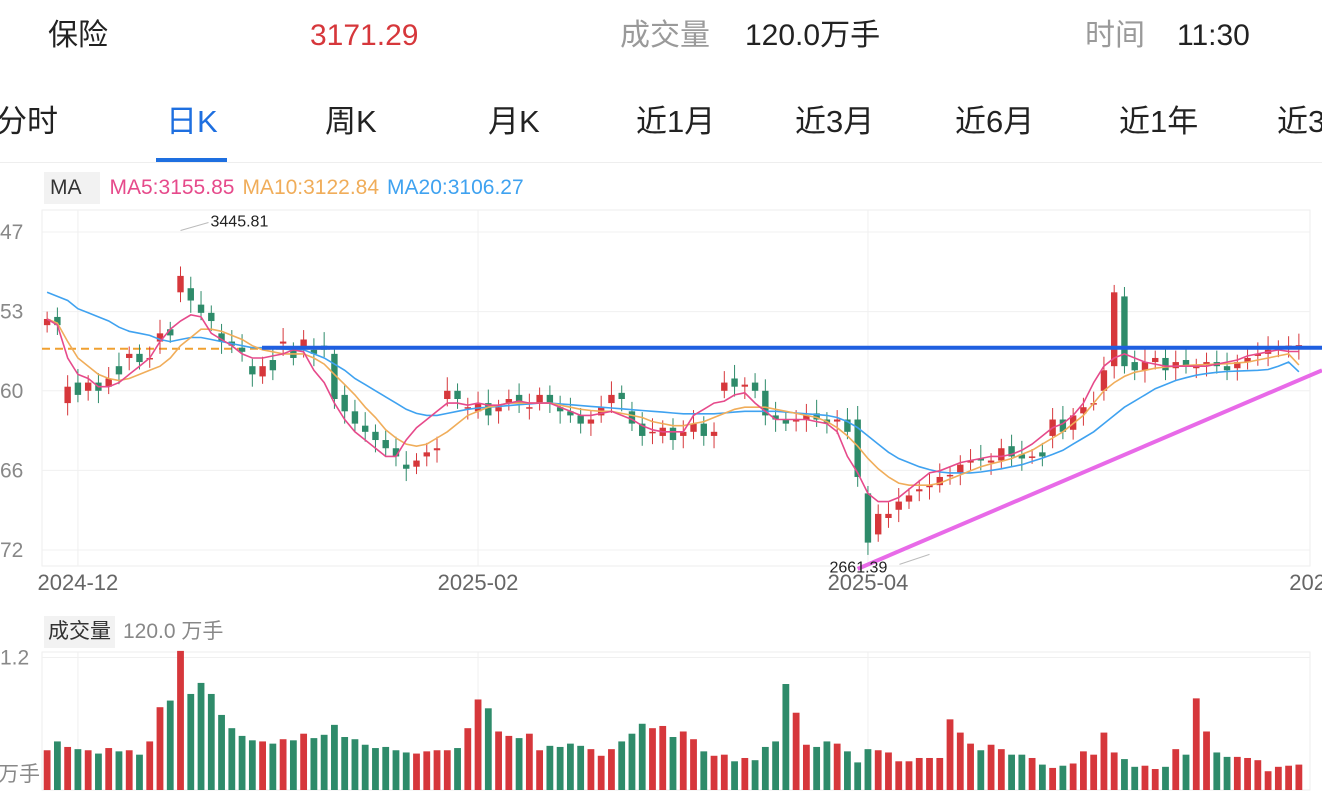  Describe the element at coordinates (514, 121) in the screenshot. I see `tab-monthly-k: 月K` at that location.